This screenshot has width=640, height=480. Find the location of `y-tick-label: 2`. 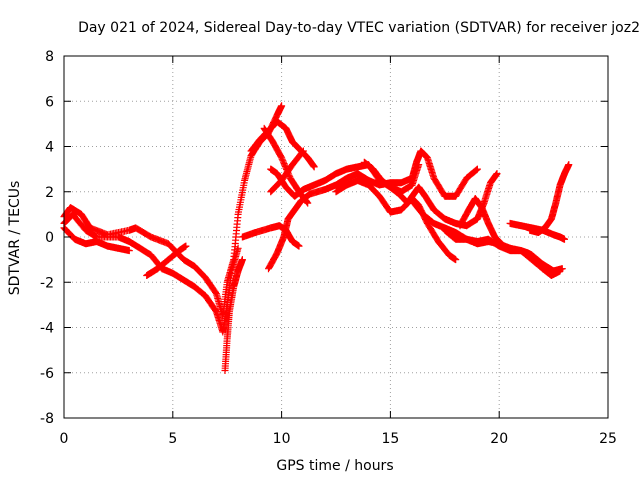

y-tick-label: 2 is located at coordinates (49, 193).